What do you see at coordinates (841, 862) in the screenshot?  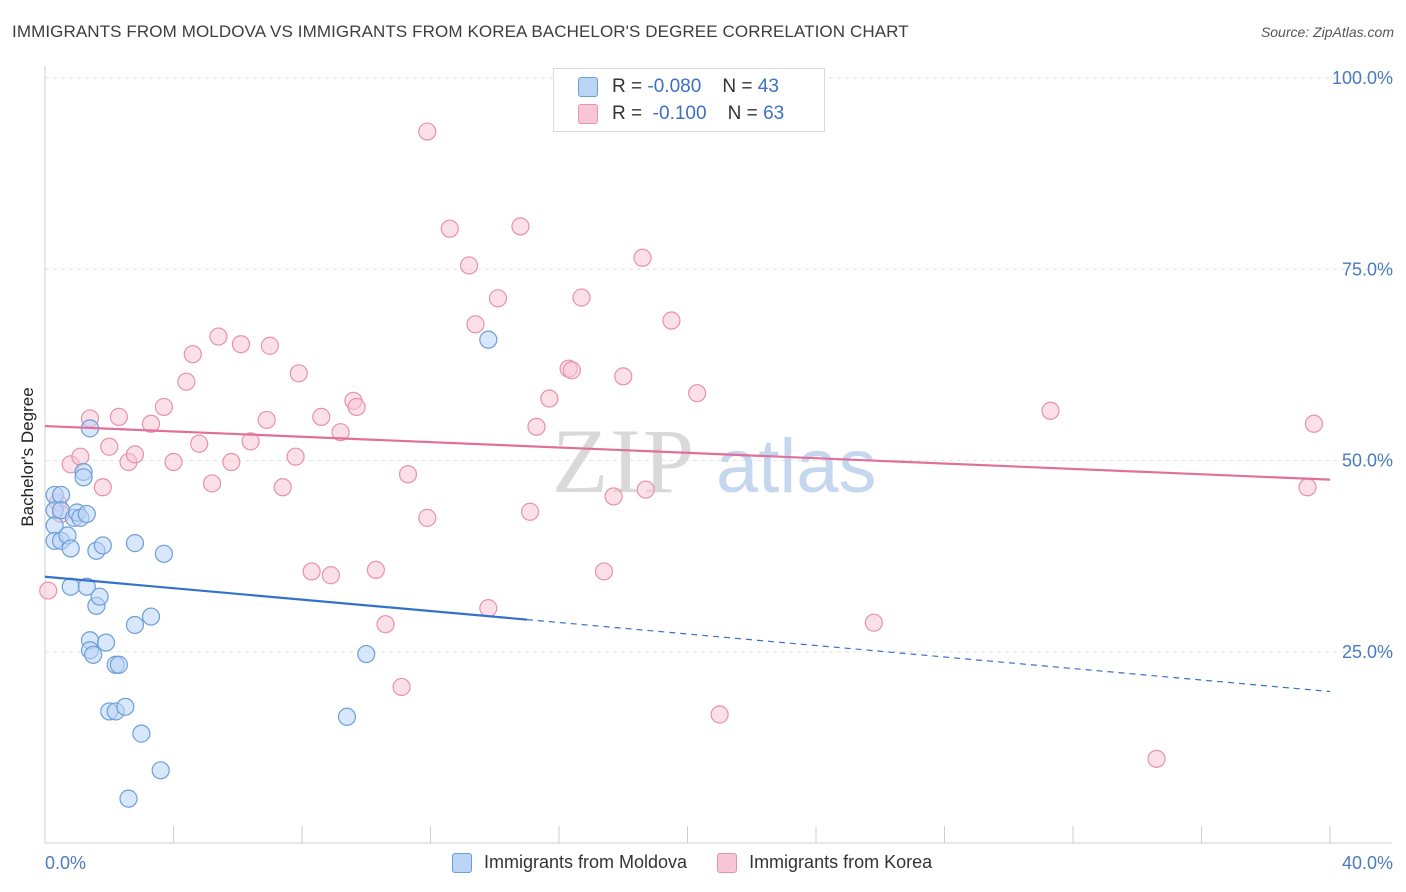 I see `legend-label-korea: Immigrants from Korea` at bounding box center [841, 862].